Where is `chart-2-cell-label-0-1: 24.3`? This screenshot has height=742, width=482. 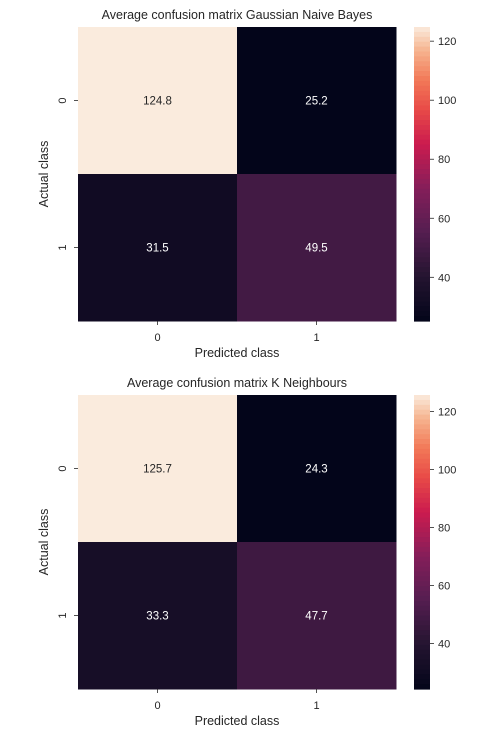
chart-2-cell-label-0-1: 24.3 is located at coordinates (316, 470).